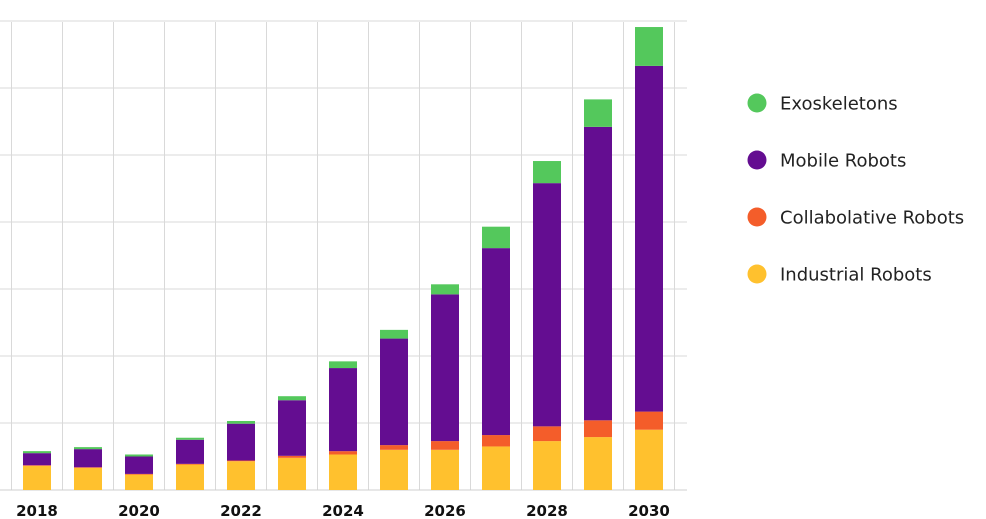 The width and height of the screenshot is (986, 519). Describe the element at coordinates (292, 473) in the screenshot. I see `bar-industrial-robots-2023` at that location.